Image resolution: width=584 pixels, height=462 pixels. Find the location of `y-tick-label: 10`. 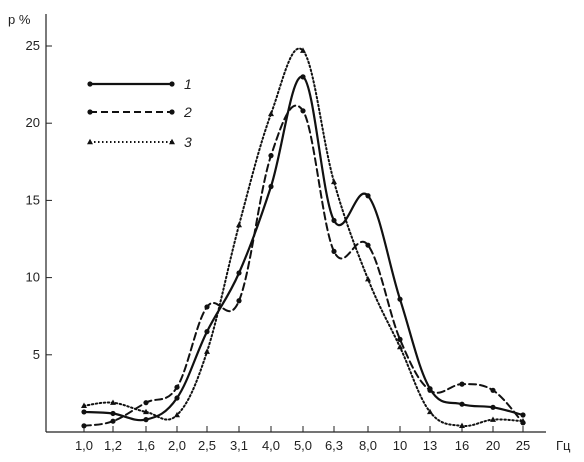

y-tick-label: 10 is located at coordinates (33, 277).